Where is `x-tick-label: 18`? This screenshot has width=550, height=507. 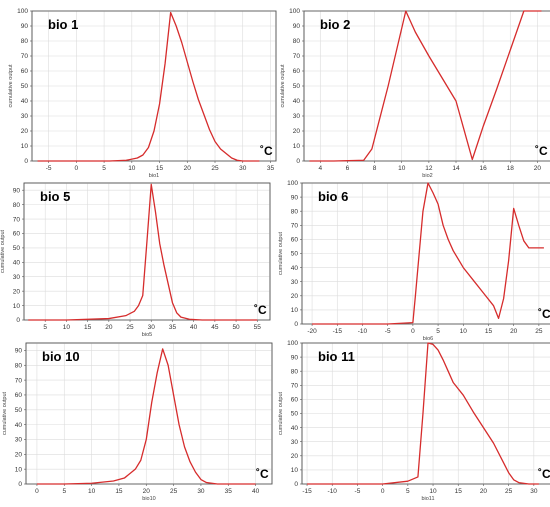 x-tick-label: 18 is located at coordinates (511, 168).